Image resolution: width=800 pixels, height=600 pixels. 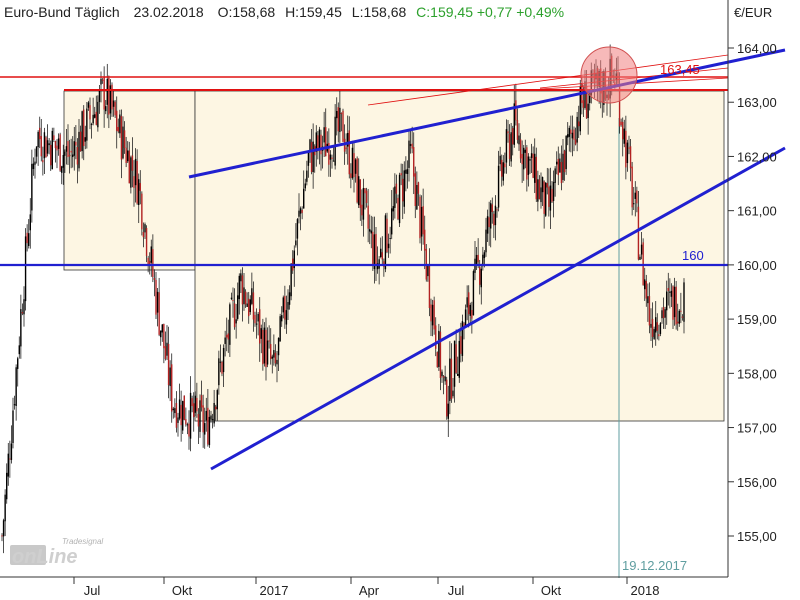 What do you see at coordinates (645, 590) in the screenshot?
I see `x-tick-label: 2018` at bounding box center [645, 590].